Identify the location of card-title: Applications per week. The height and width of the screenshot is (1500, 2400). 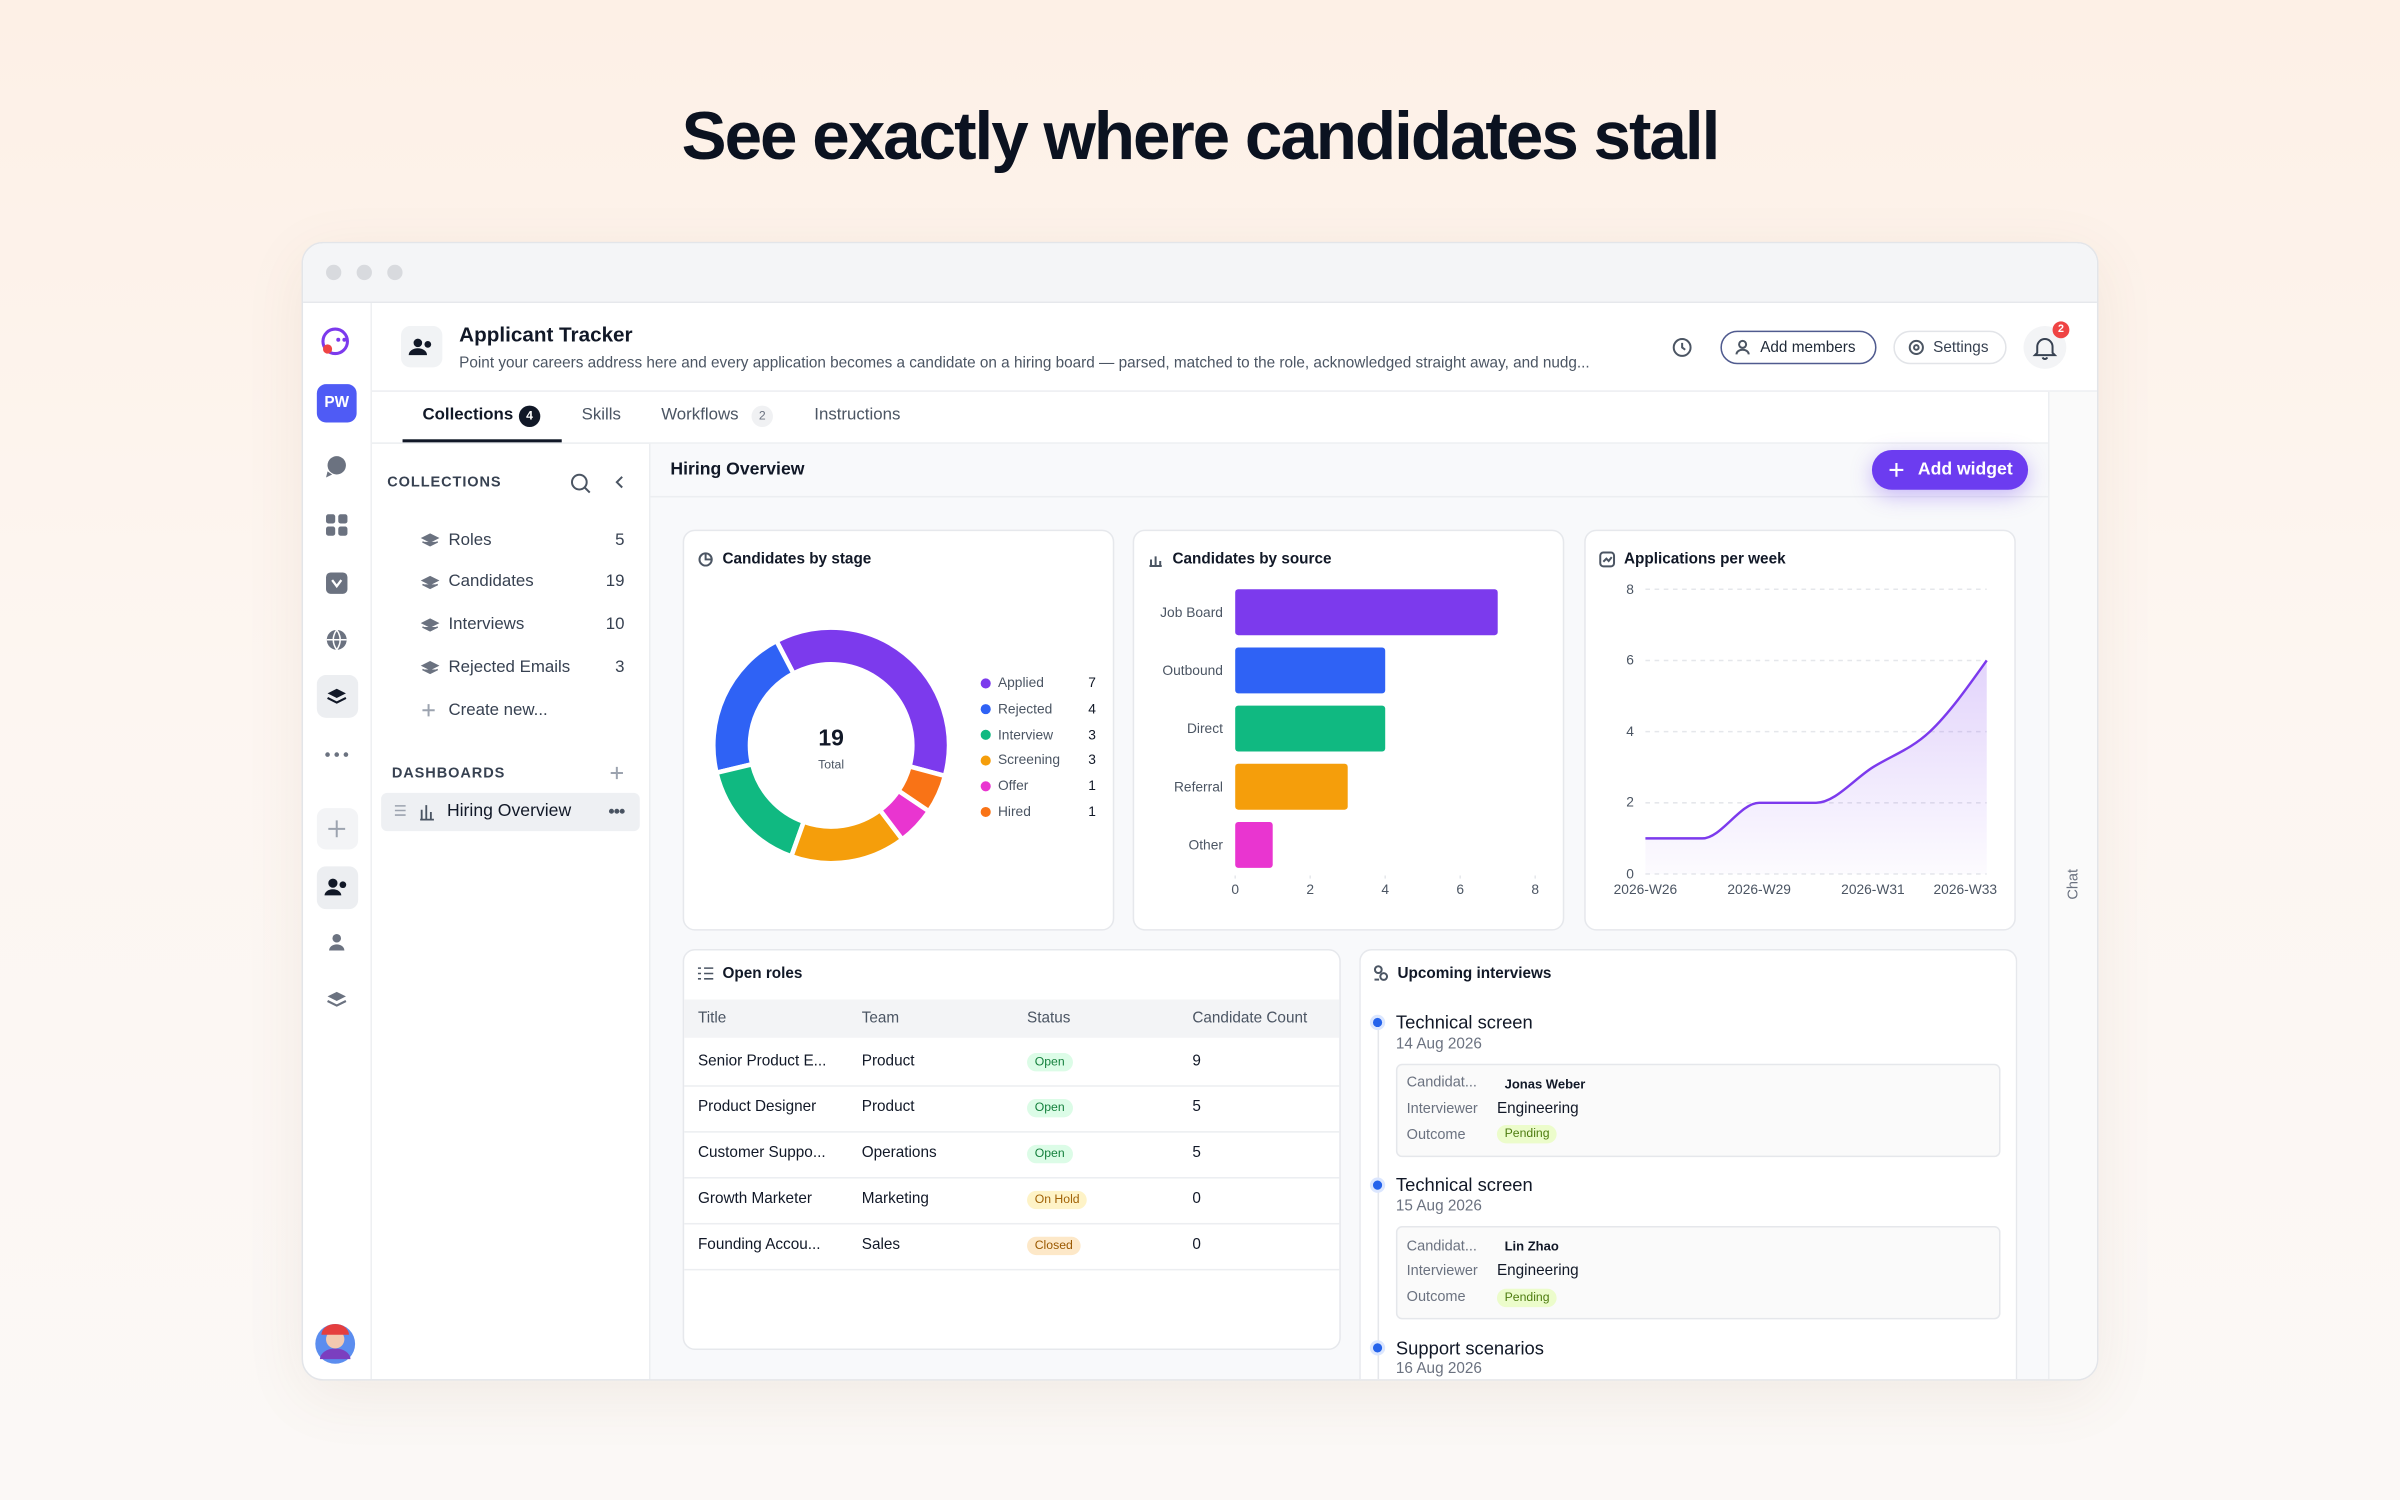
(1704, 559).